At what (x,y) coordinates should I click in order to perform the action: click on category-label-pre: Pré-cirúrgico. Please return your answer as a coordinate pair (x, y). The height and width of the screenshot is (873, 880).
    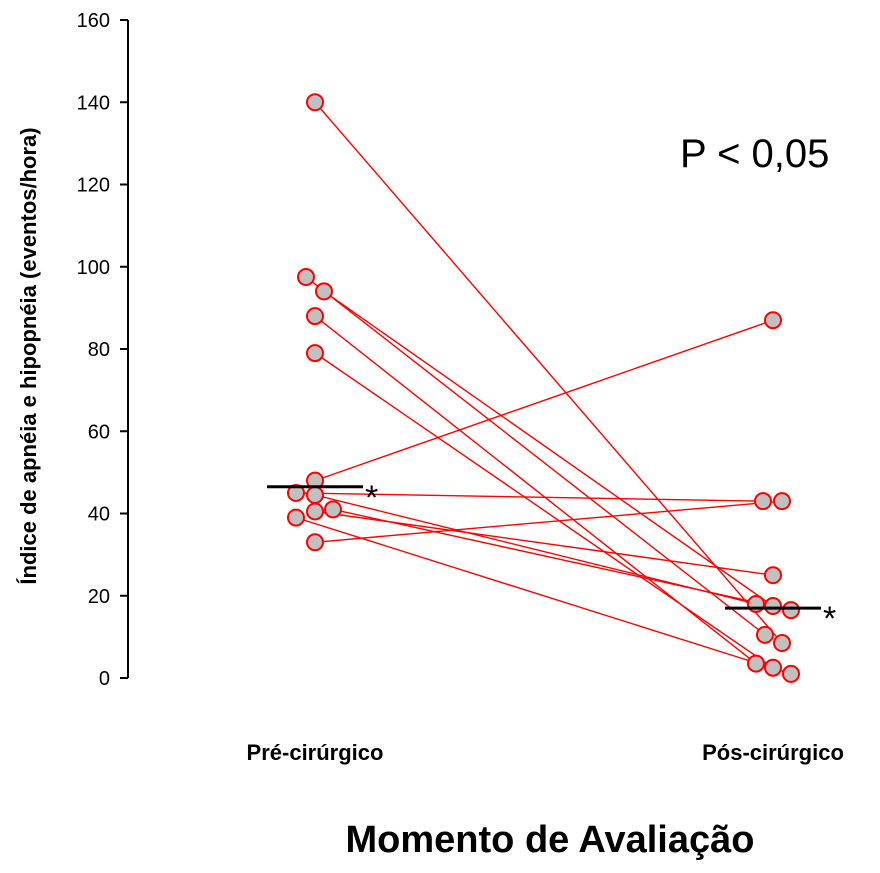
    Looking at the image, I should click on (315, 752).